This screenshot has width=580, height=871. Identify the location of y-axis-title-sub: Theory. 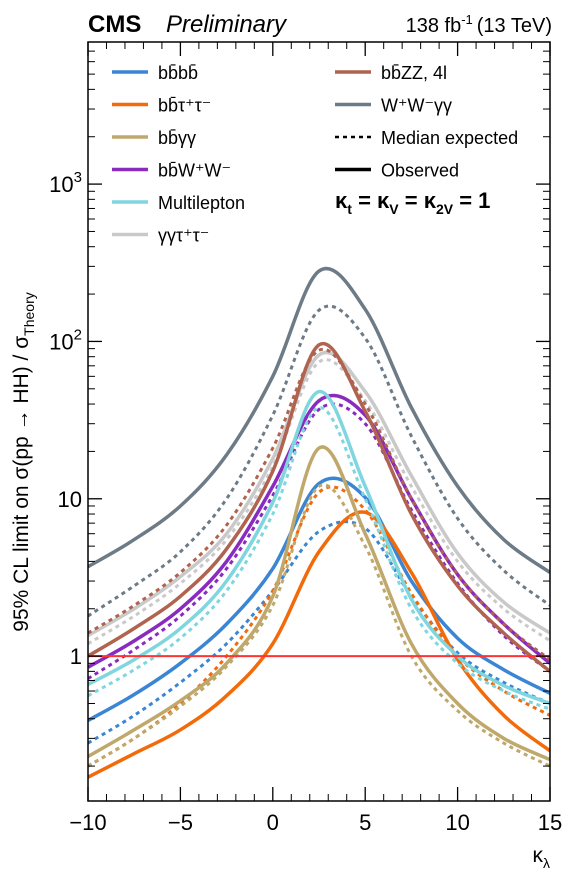
(29, 314).